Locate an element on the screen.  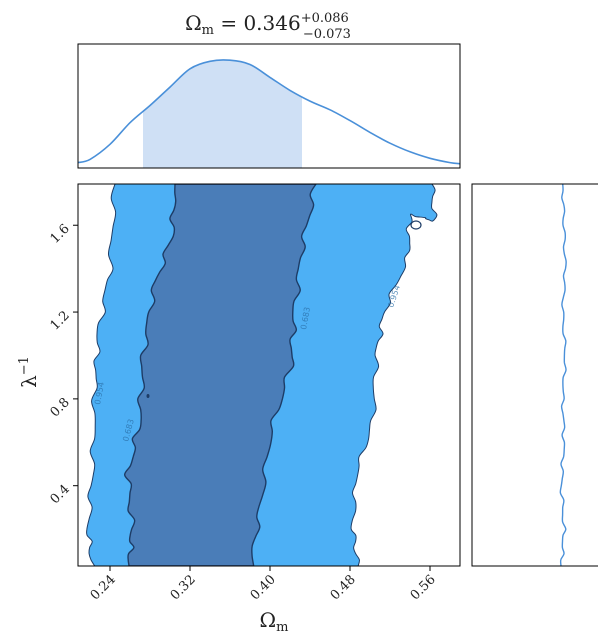
marginal-density-curve is located at coordinates (269, 112).